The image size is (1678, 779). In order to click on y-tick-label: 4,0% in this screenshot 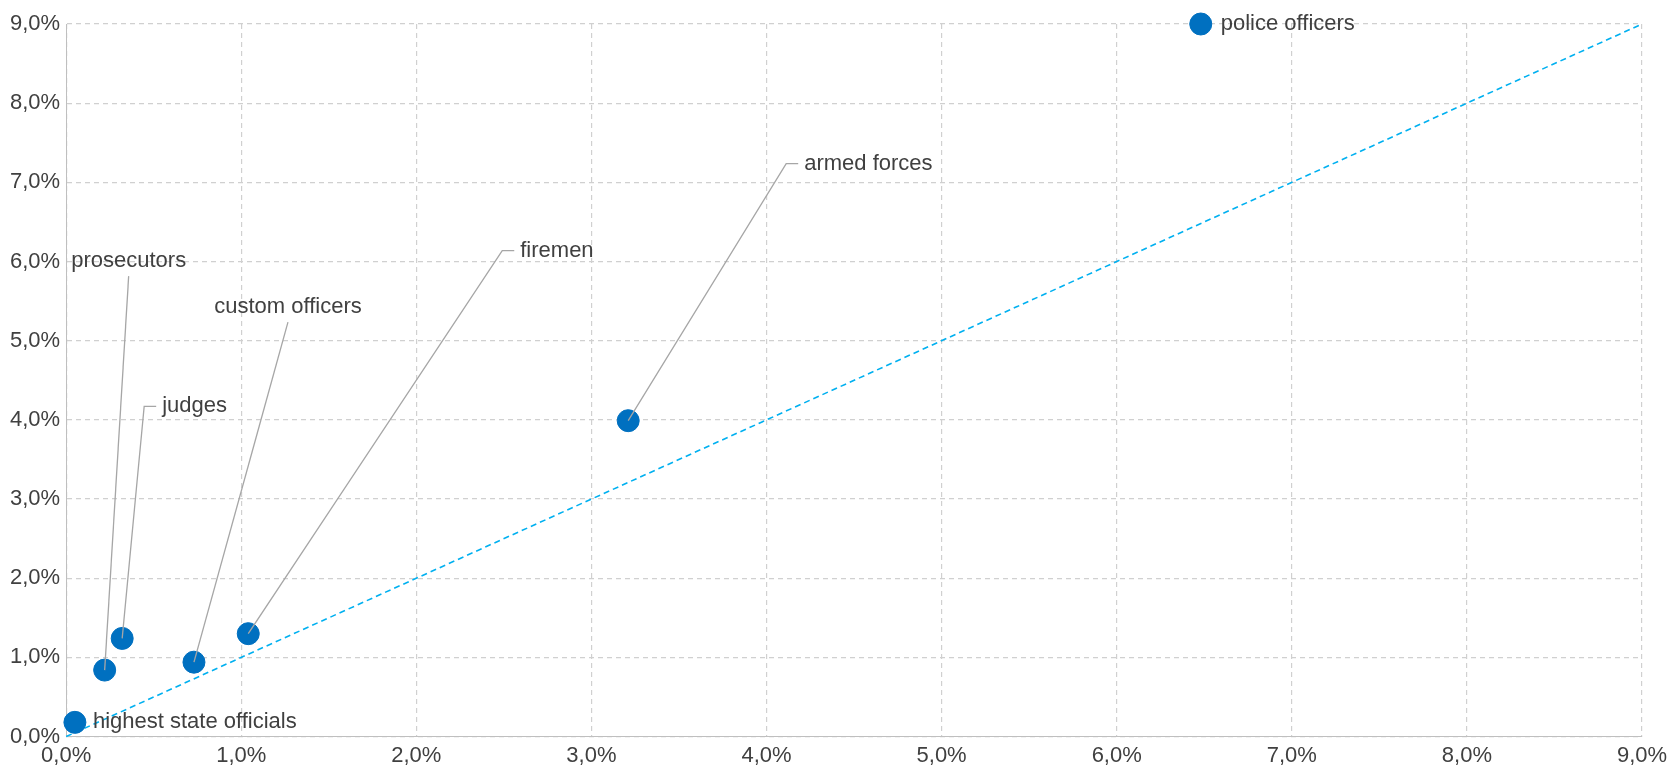, I will do `click(35, 418)`.